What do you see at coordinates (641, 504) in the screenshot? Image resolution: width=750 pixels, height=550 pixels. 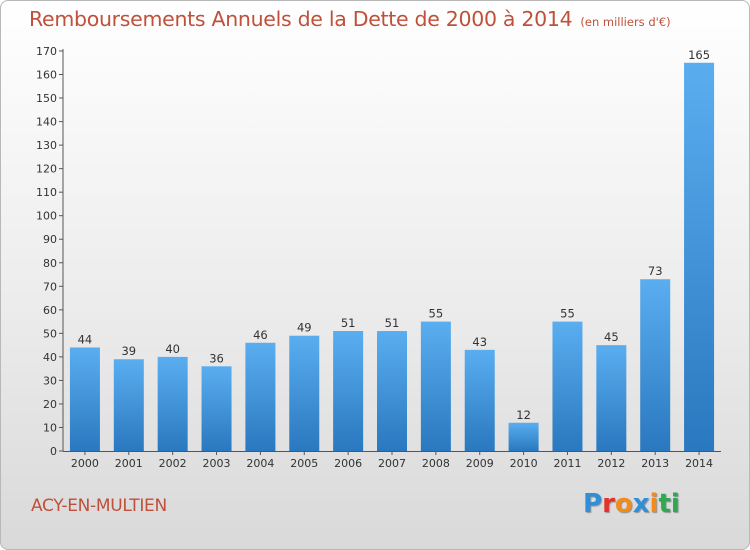 I see `logo-letter: x` at bounding box center [641, 504].